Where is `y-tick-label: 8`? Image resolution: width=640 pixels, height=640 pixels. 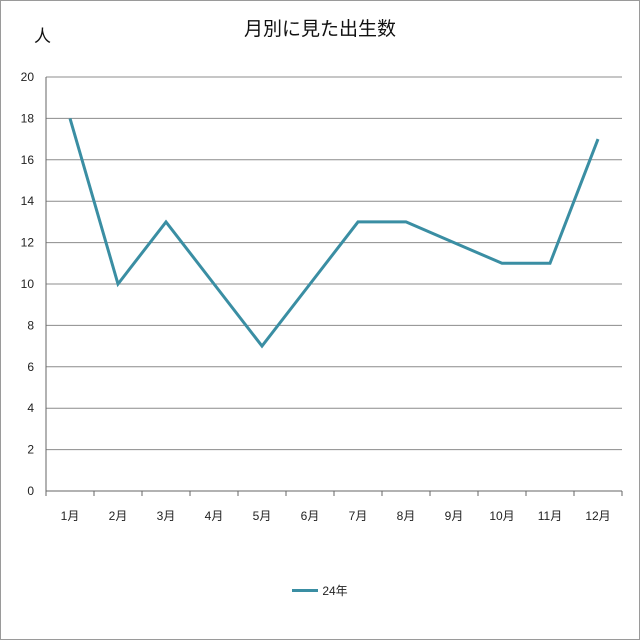 y-tick-label: 8 is located at coordinates (30, 325).